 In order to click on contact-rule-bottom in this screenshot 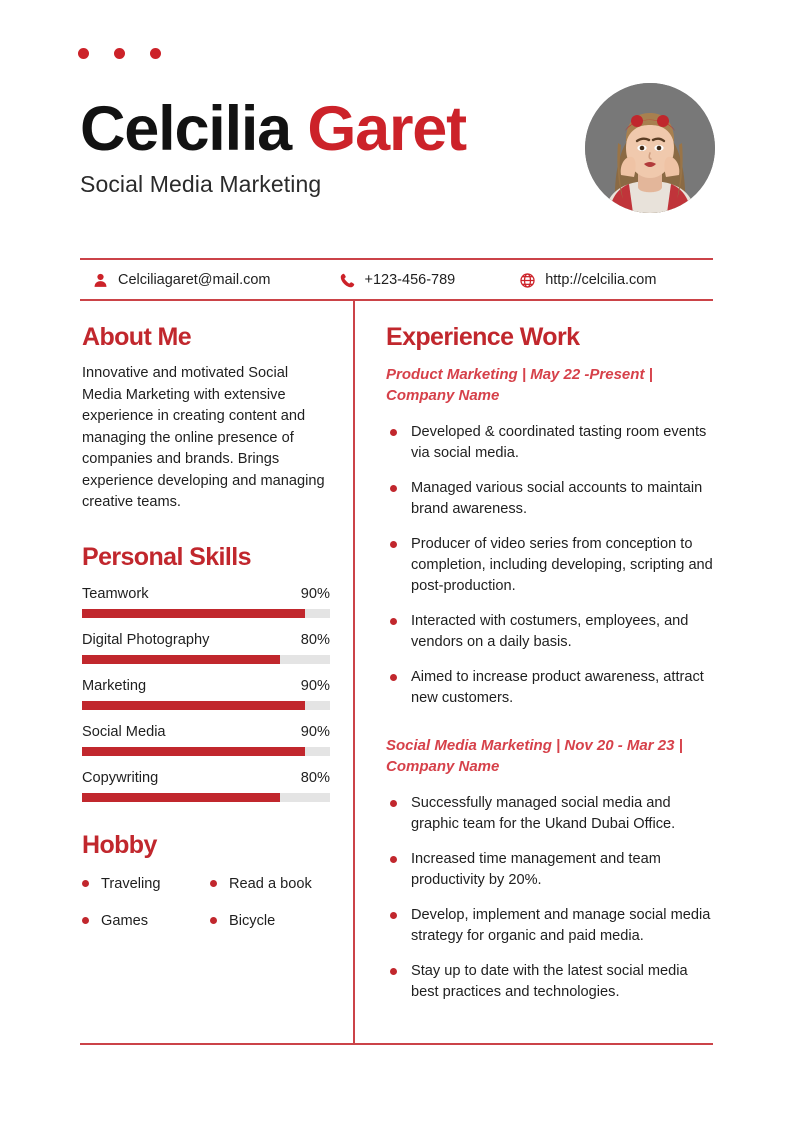, I will do `click(396, 300)`.